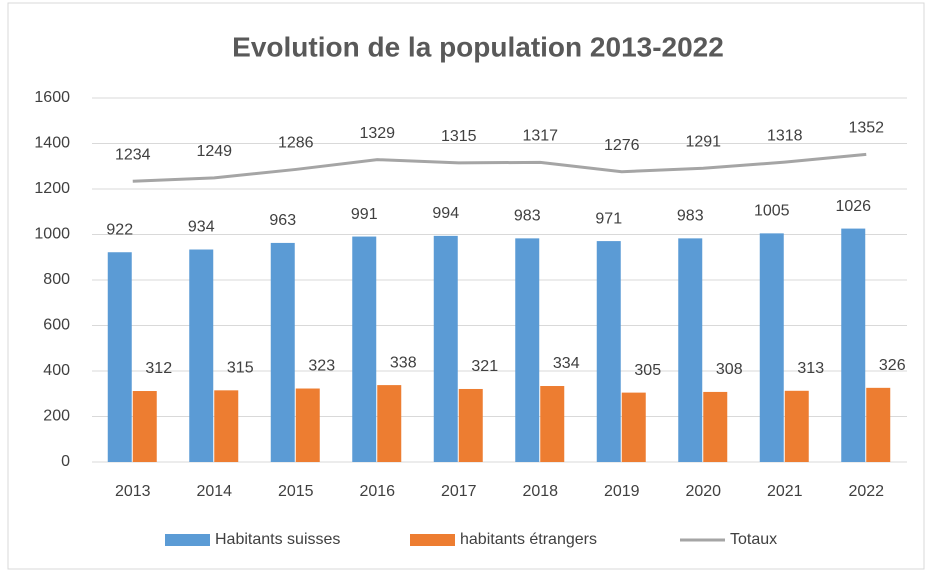 The height and width of the screenshot is (578, 932). Describe the element at coordinates (364, 214) in the screenshot. I see `data-label: 991` at that location.